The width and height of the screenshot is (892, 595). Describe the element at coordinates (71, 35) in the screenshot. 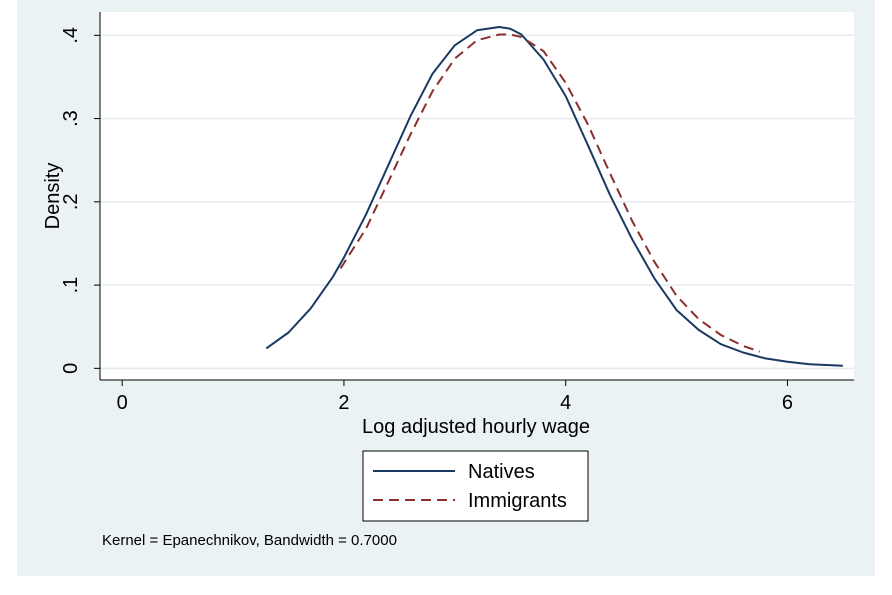

I see `y-tick-label-4: .4` at that location.